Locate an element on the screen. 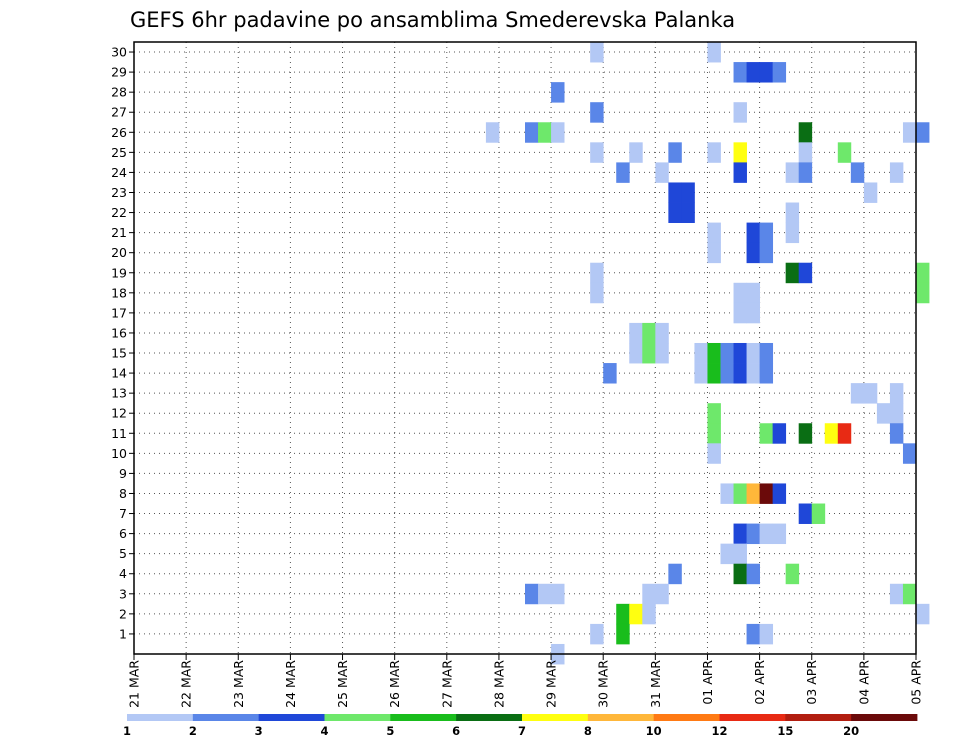  legend-label: 2 is located at coordinates (193, 731).